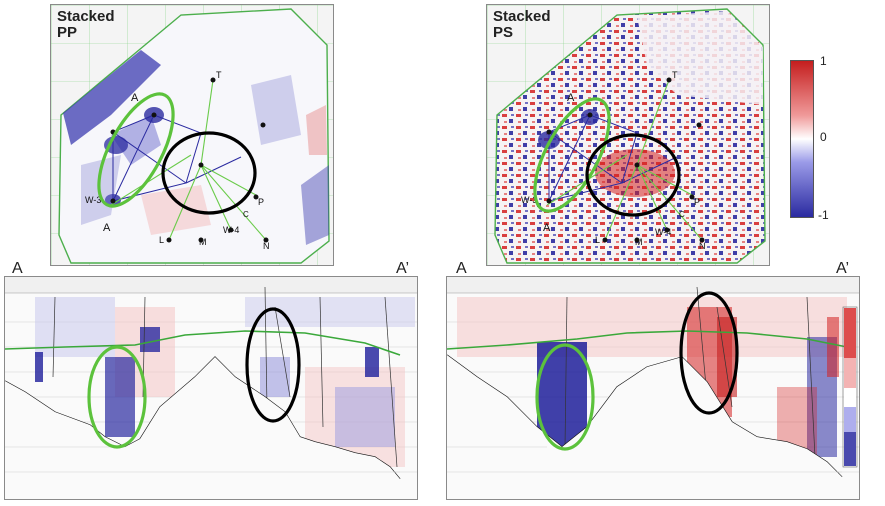 The height and width of the screenshot is (506, 885). I want to click on ps-black-highlight-ellipse, so click(633, 175).